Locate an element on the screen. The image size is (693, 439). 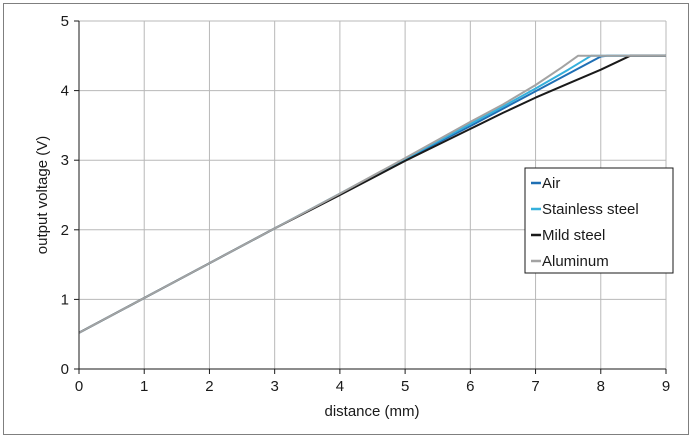
y-tick-labels: 0 1 2 3 4 5 is located at coordinates (65, 195).